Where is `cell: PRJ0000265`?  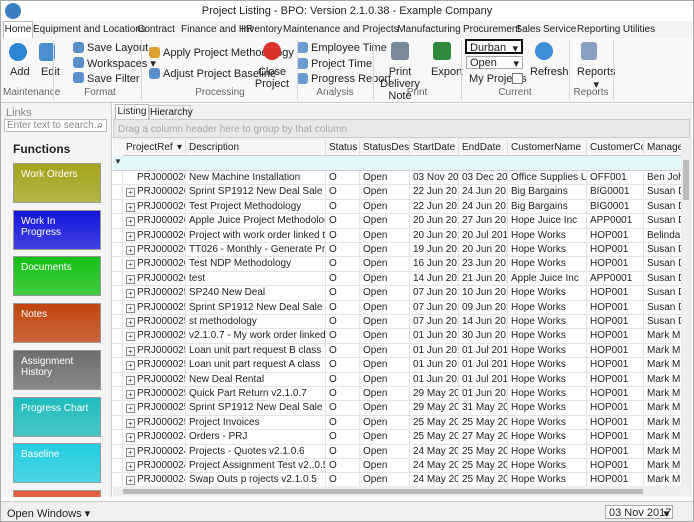
cell: PRJ0000265 is located at coordinates (154, 207).